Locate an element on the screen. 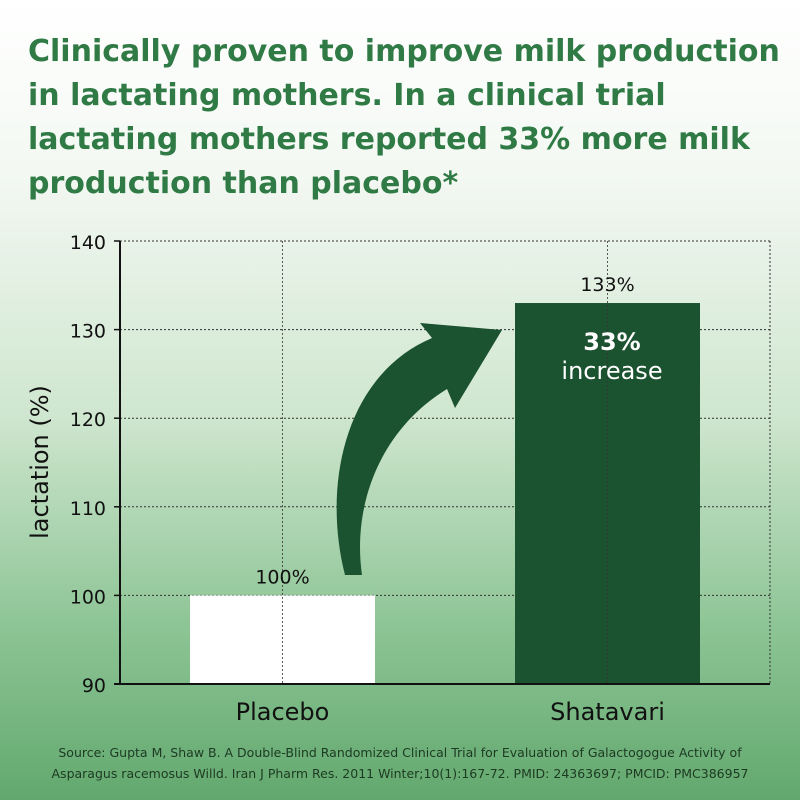 The image size is (800, 800). y-tick-label: 110 is located at coordinates (88, 509).